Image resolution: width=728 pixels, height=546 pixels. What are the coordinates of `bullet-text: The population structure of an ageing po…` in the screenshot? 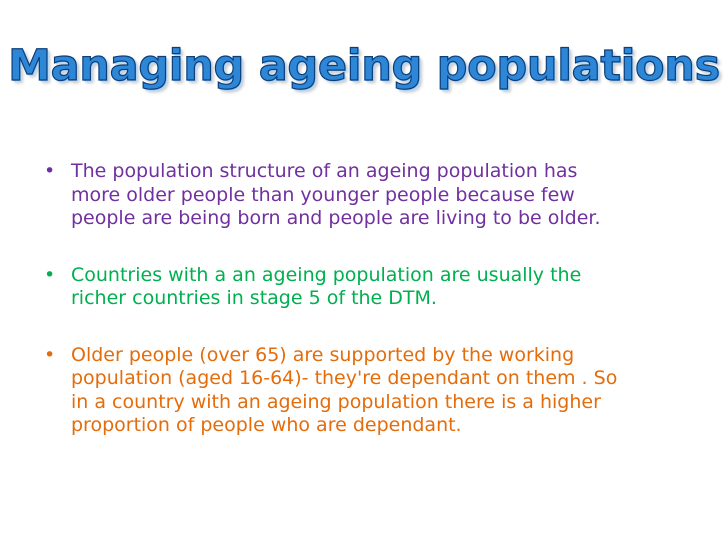 It's located at (336, 194).